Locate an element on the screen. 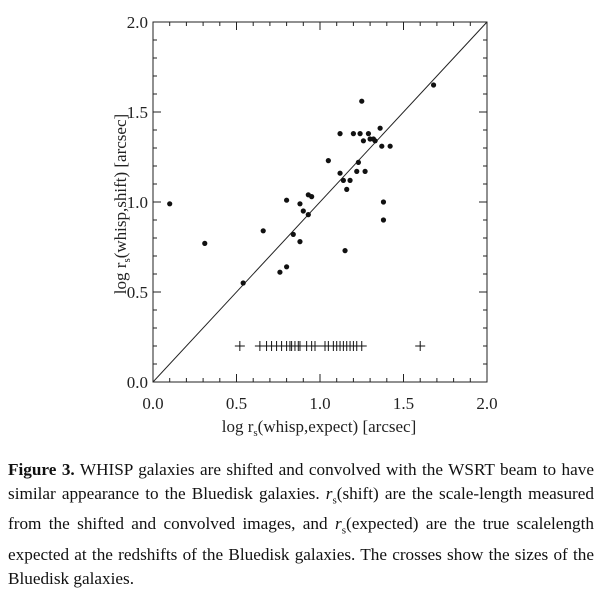 This screenshot has width=600, height=591. cross-series is located at coordinates (330, 346).